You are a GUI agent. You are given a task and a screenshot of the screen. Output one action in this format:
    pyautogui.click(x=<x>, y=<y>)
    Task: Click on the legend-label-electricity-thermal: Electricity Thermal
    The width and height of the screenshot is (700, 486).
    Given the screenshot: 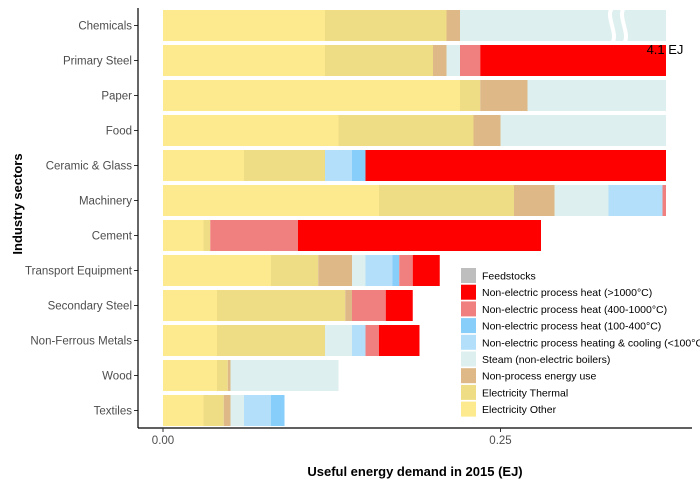 What is the action you would take?
    pyautogui.click(x=525, y=393)
    